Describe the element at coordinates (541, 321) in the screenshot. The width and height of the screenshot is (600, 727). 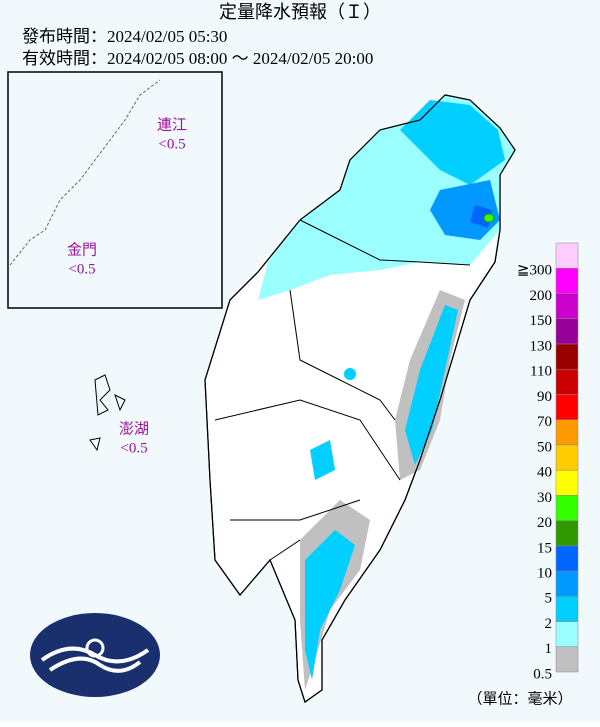
I see `legend-label: 150` at that location.